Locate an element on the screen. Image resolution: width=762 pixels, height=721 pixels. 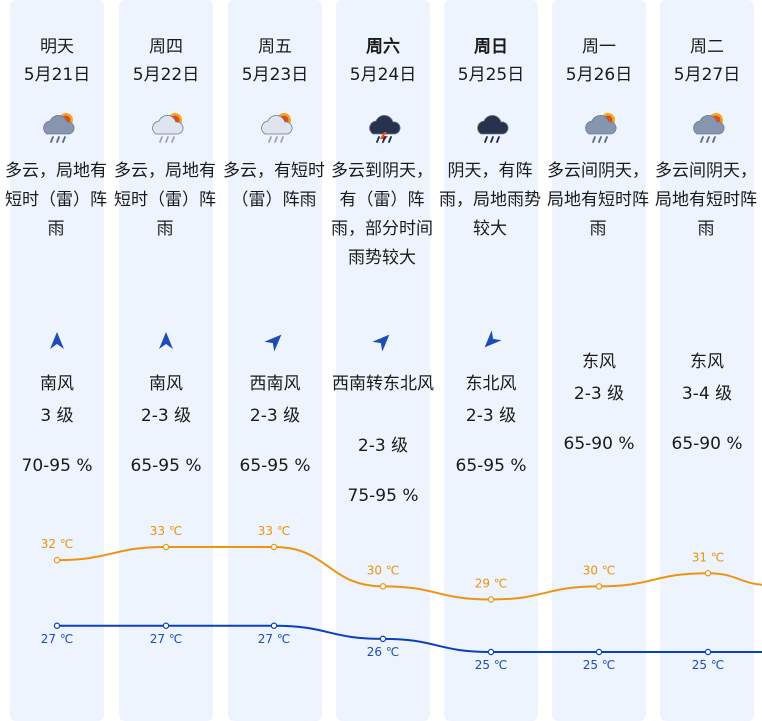
forecast-day-column: 周五 5月23日多云，有短时（雷）阵雨西南风 2-3 级 65-95 % is located at coordinates (274, 360).